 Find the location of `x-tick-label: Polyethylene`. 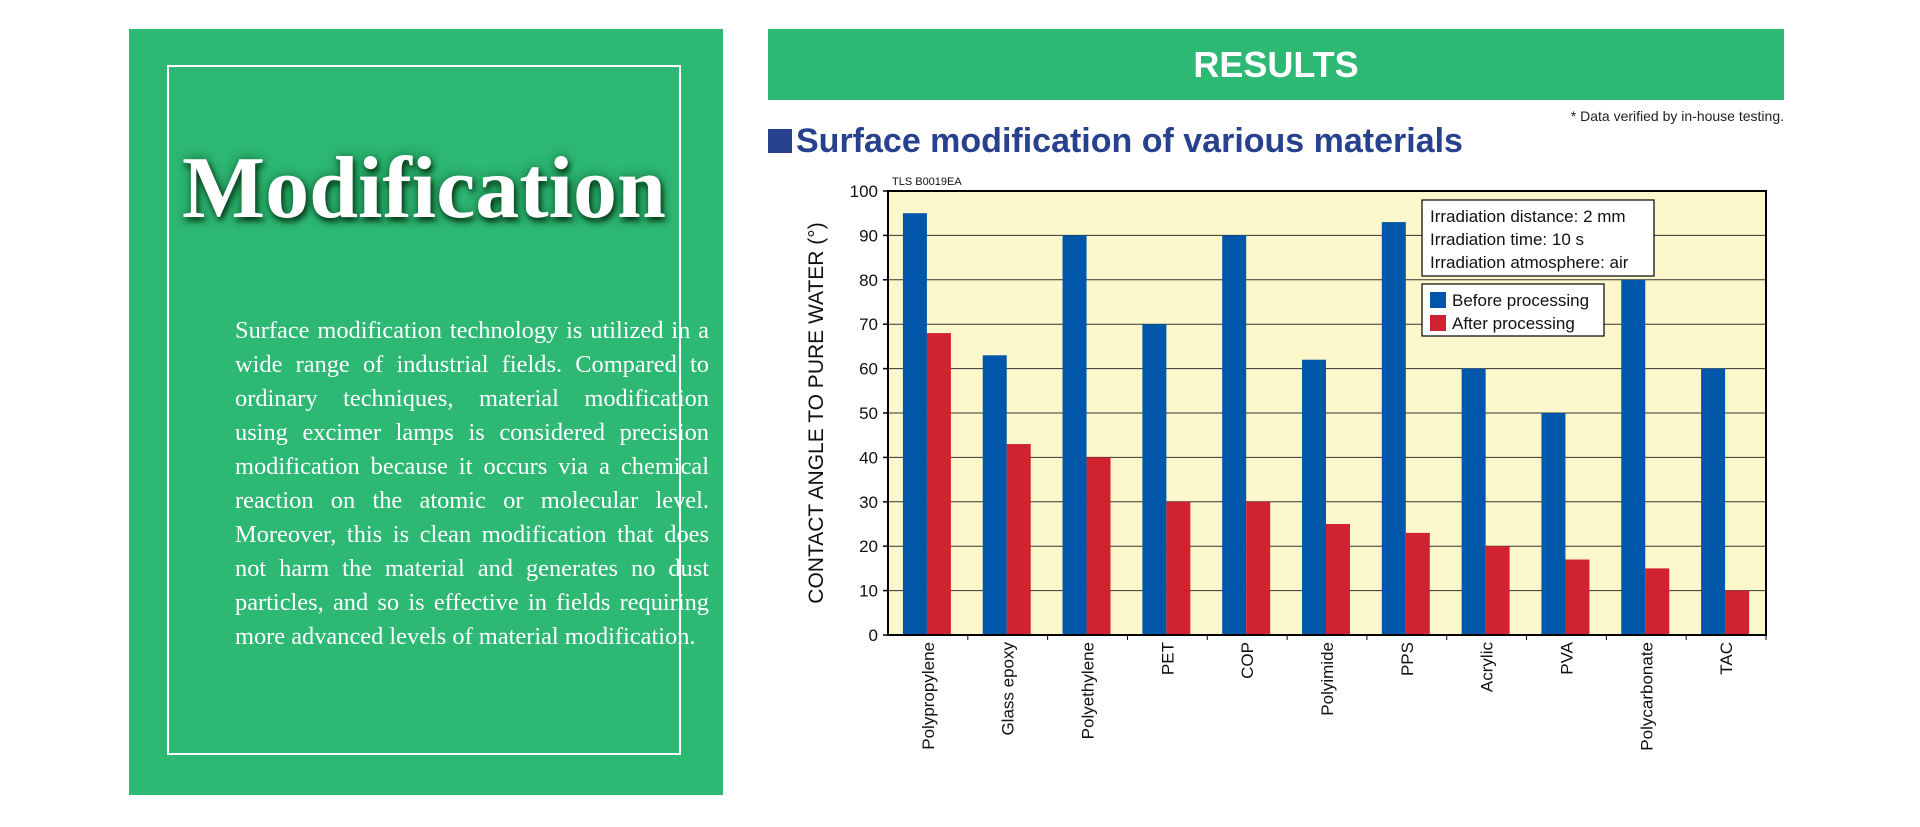

x-tick-label: Polyethylene is located at coordinates (1088, 690).